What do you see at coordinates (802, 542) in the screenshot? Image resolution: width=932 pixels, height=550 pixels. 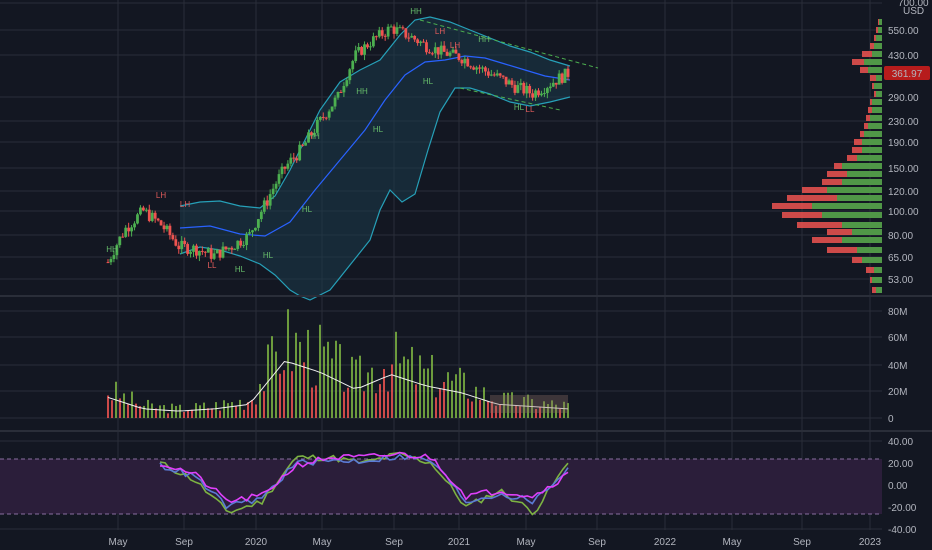 I see `time-tick-label: Sep` at bounding box center [802, 542].